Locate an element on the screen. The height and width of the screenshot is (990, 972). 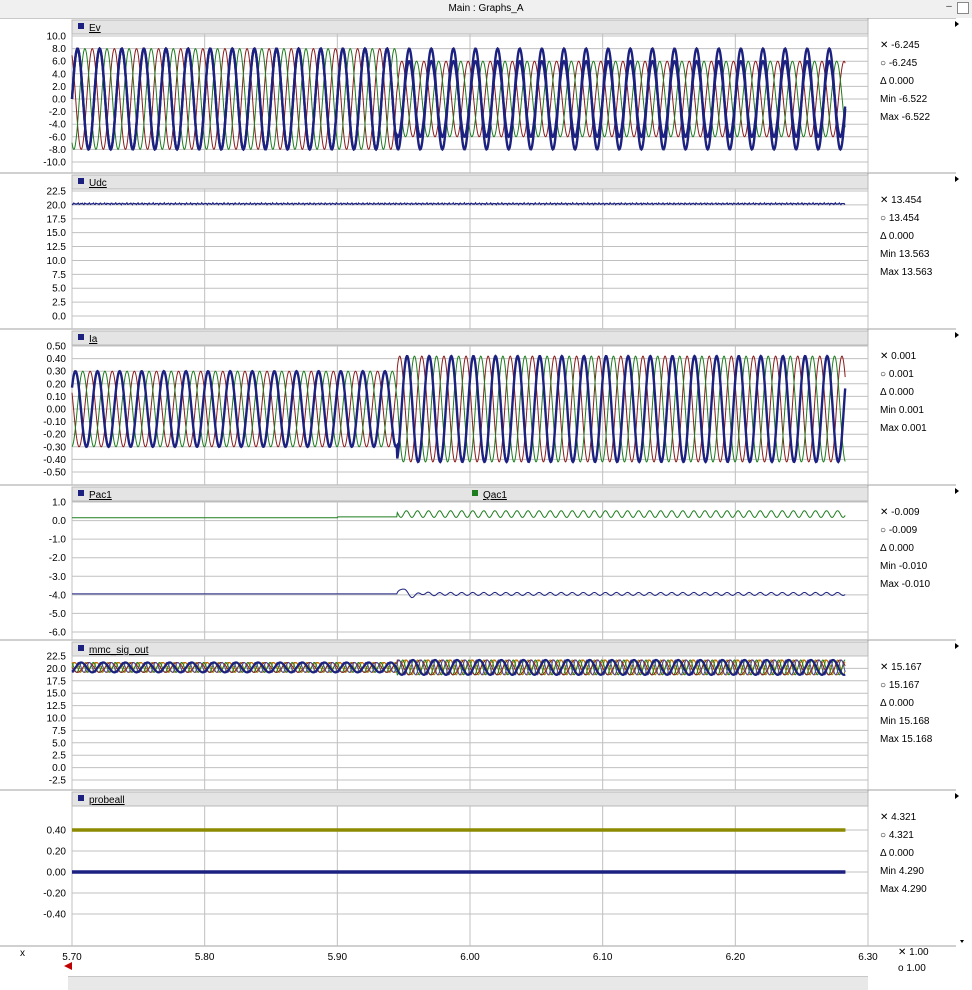
y-tick-label: -0.50 is located at coordinates (54, 473).